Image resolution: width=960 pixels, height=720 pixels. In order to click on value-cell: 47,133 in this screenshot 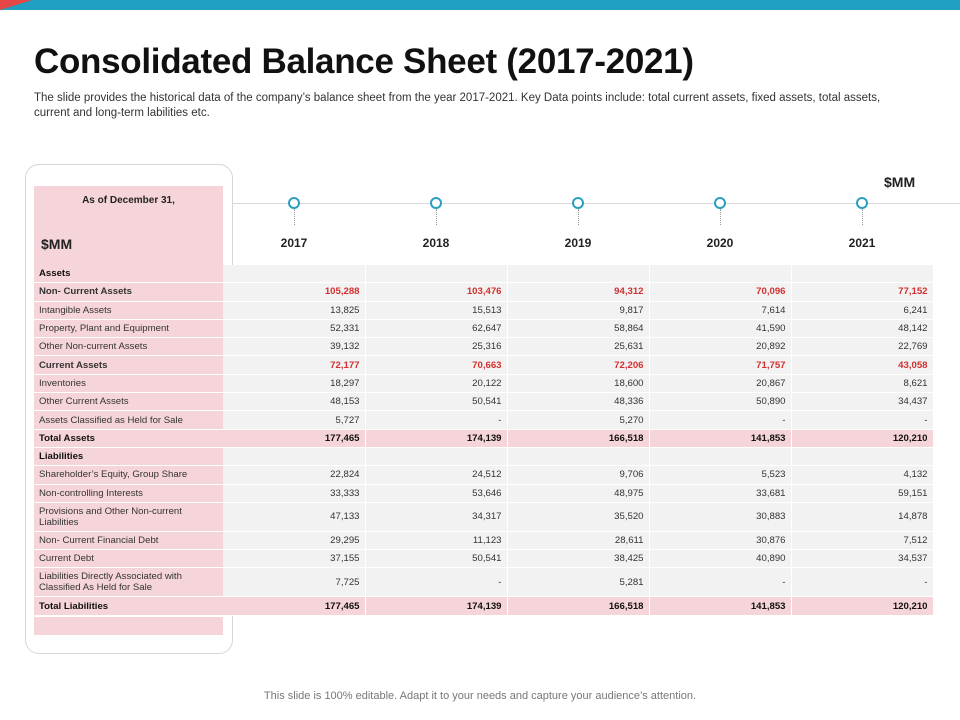, I will do `click(294, 517)`.